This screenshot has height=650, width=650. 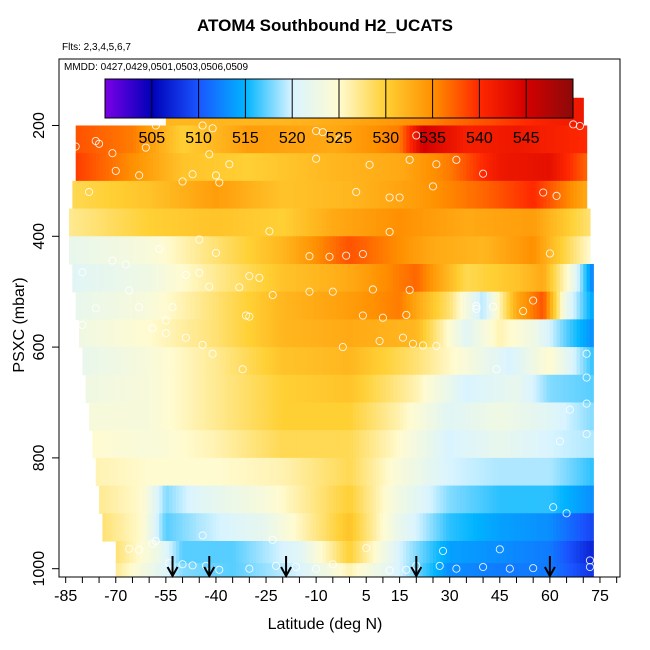 I want to click on colorbar-tick-label: 505, so click(x=151, y=138).